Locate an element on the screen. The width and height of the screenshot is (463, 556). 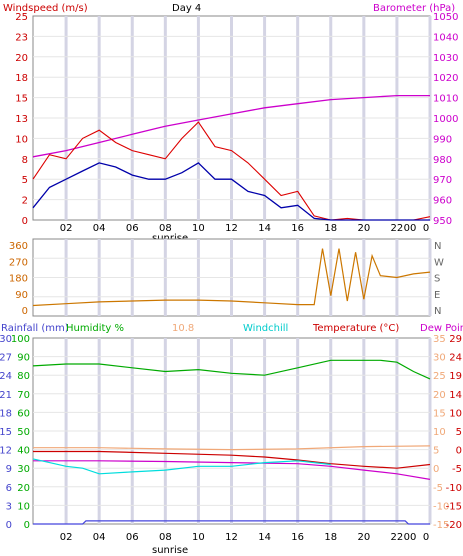
temperature-tick-a: 25 is located at coordinates (439, 376).